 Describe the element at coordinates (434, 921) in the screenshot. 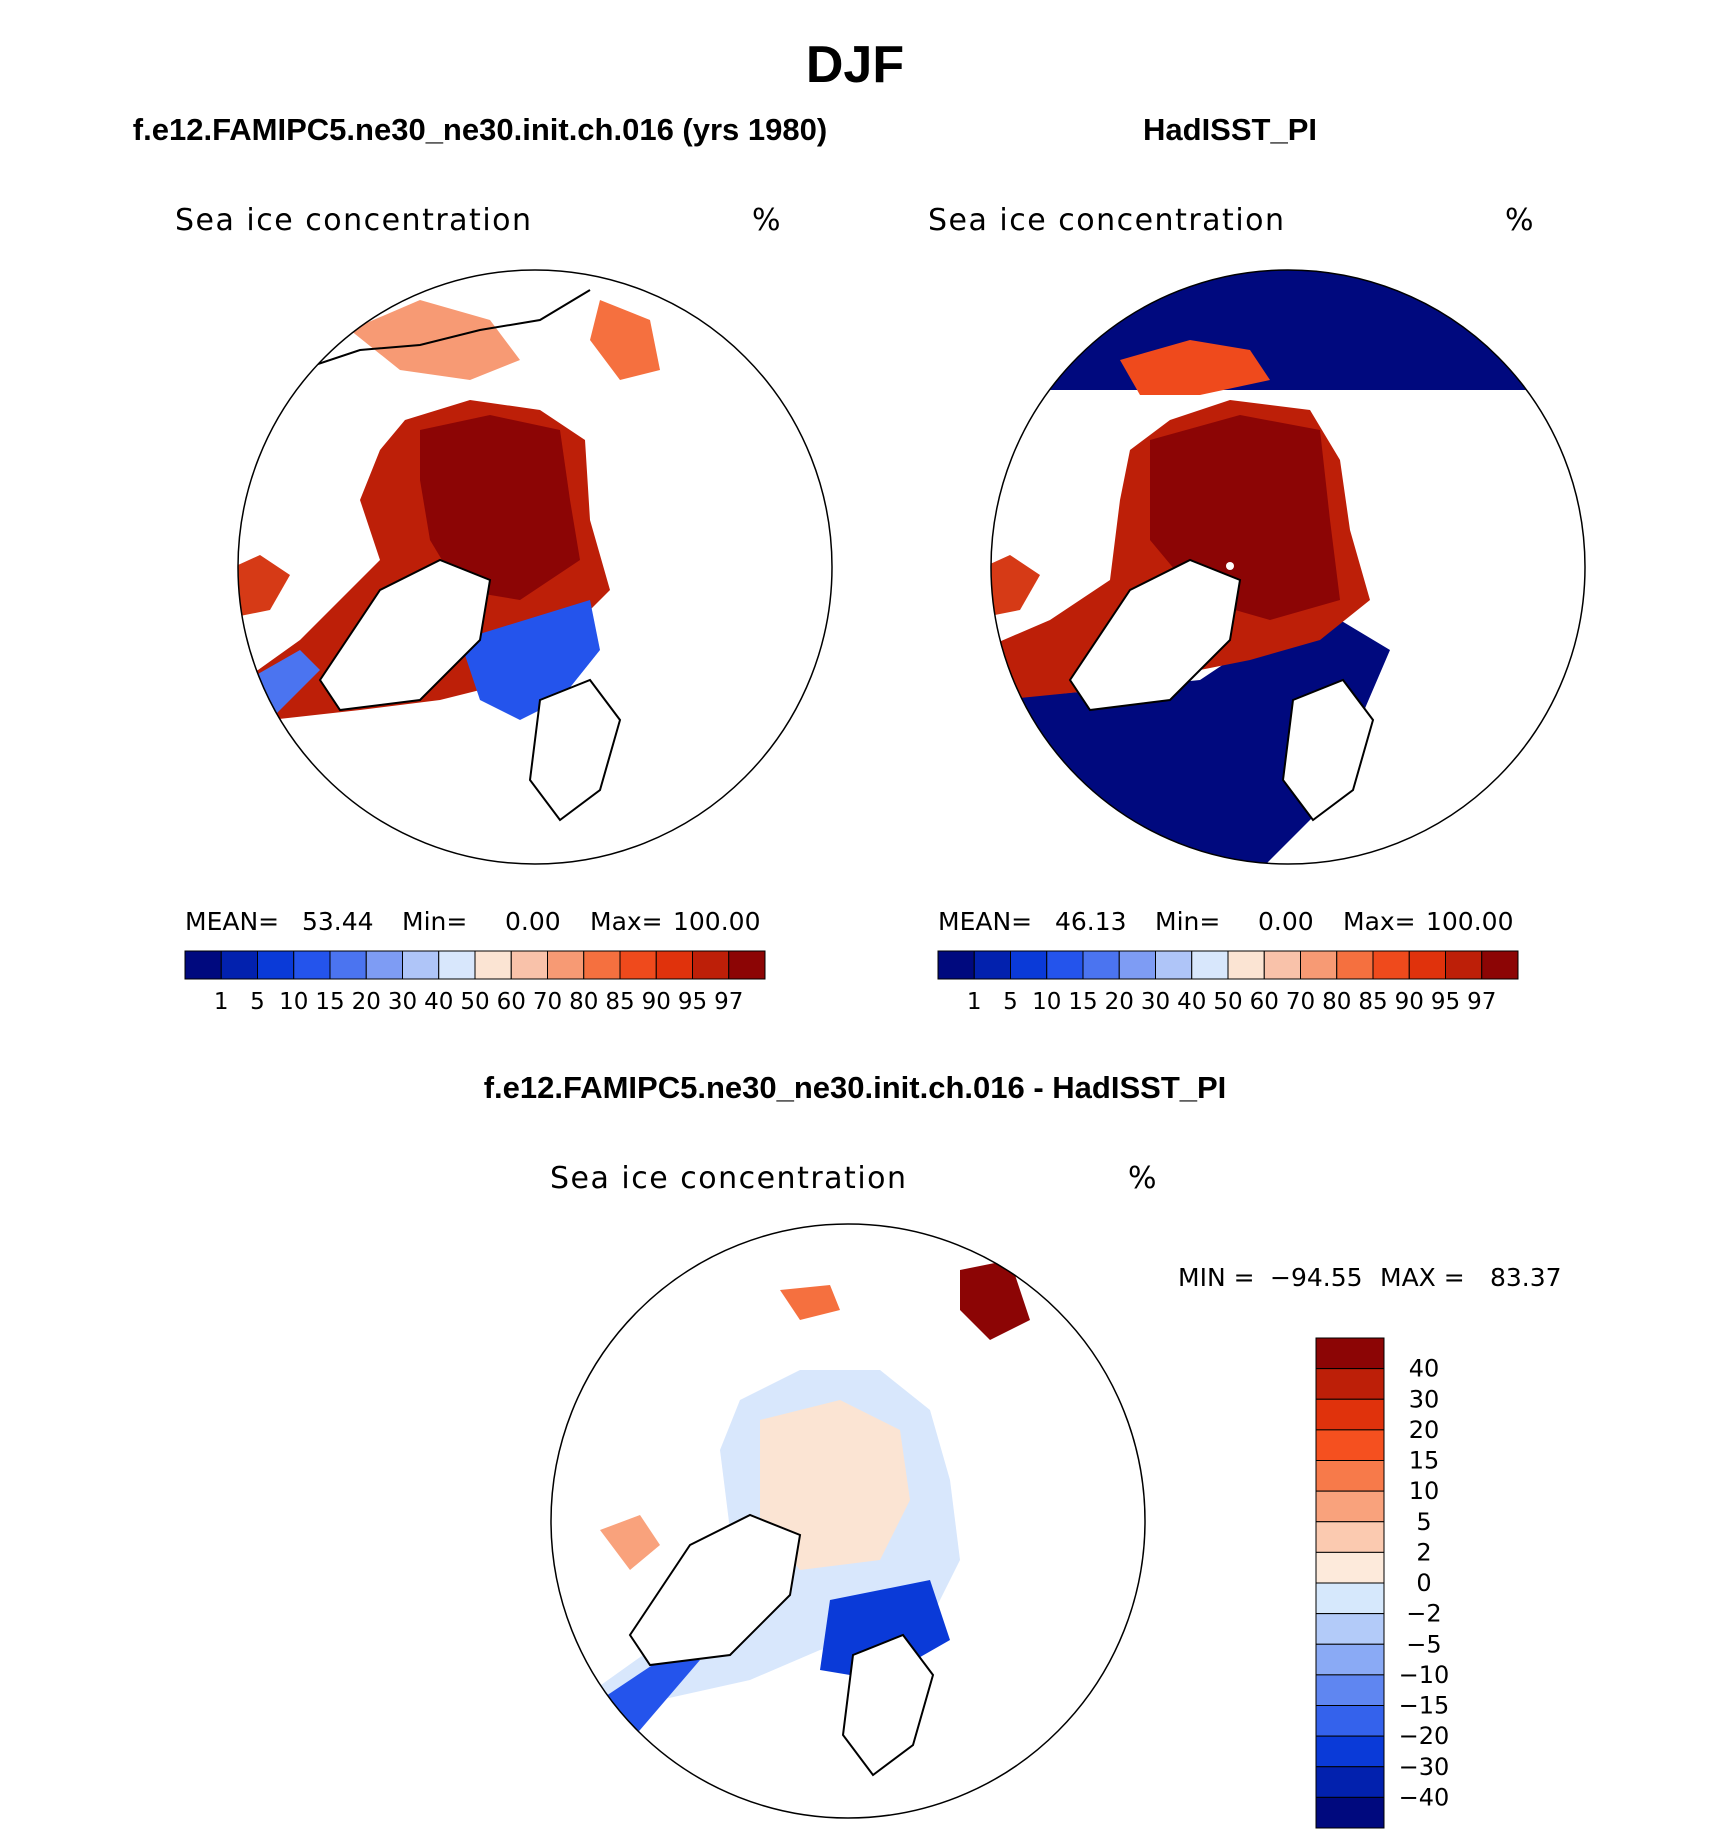

I see `stat-min-label: Min=` at that location.